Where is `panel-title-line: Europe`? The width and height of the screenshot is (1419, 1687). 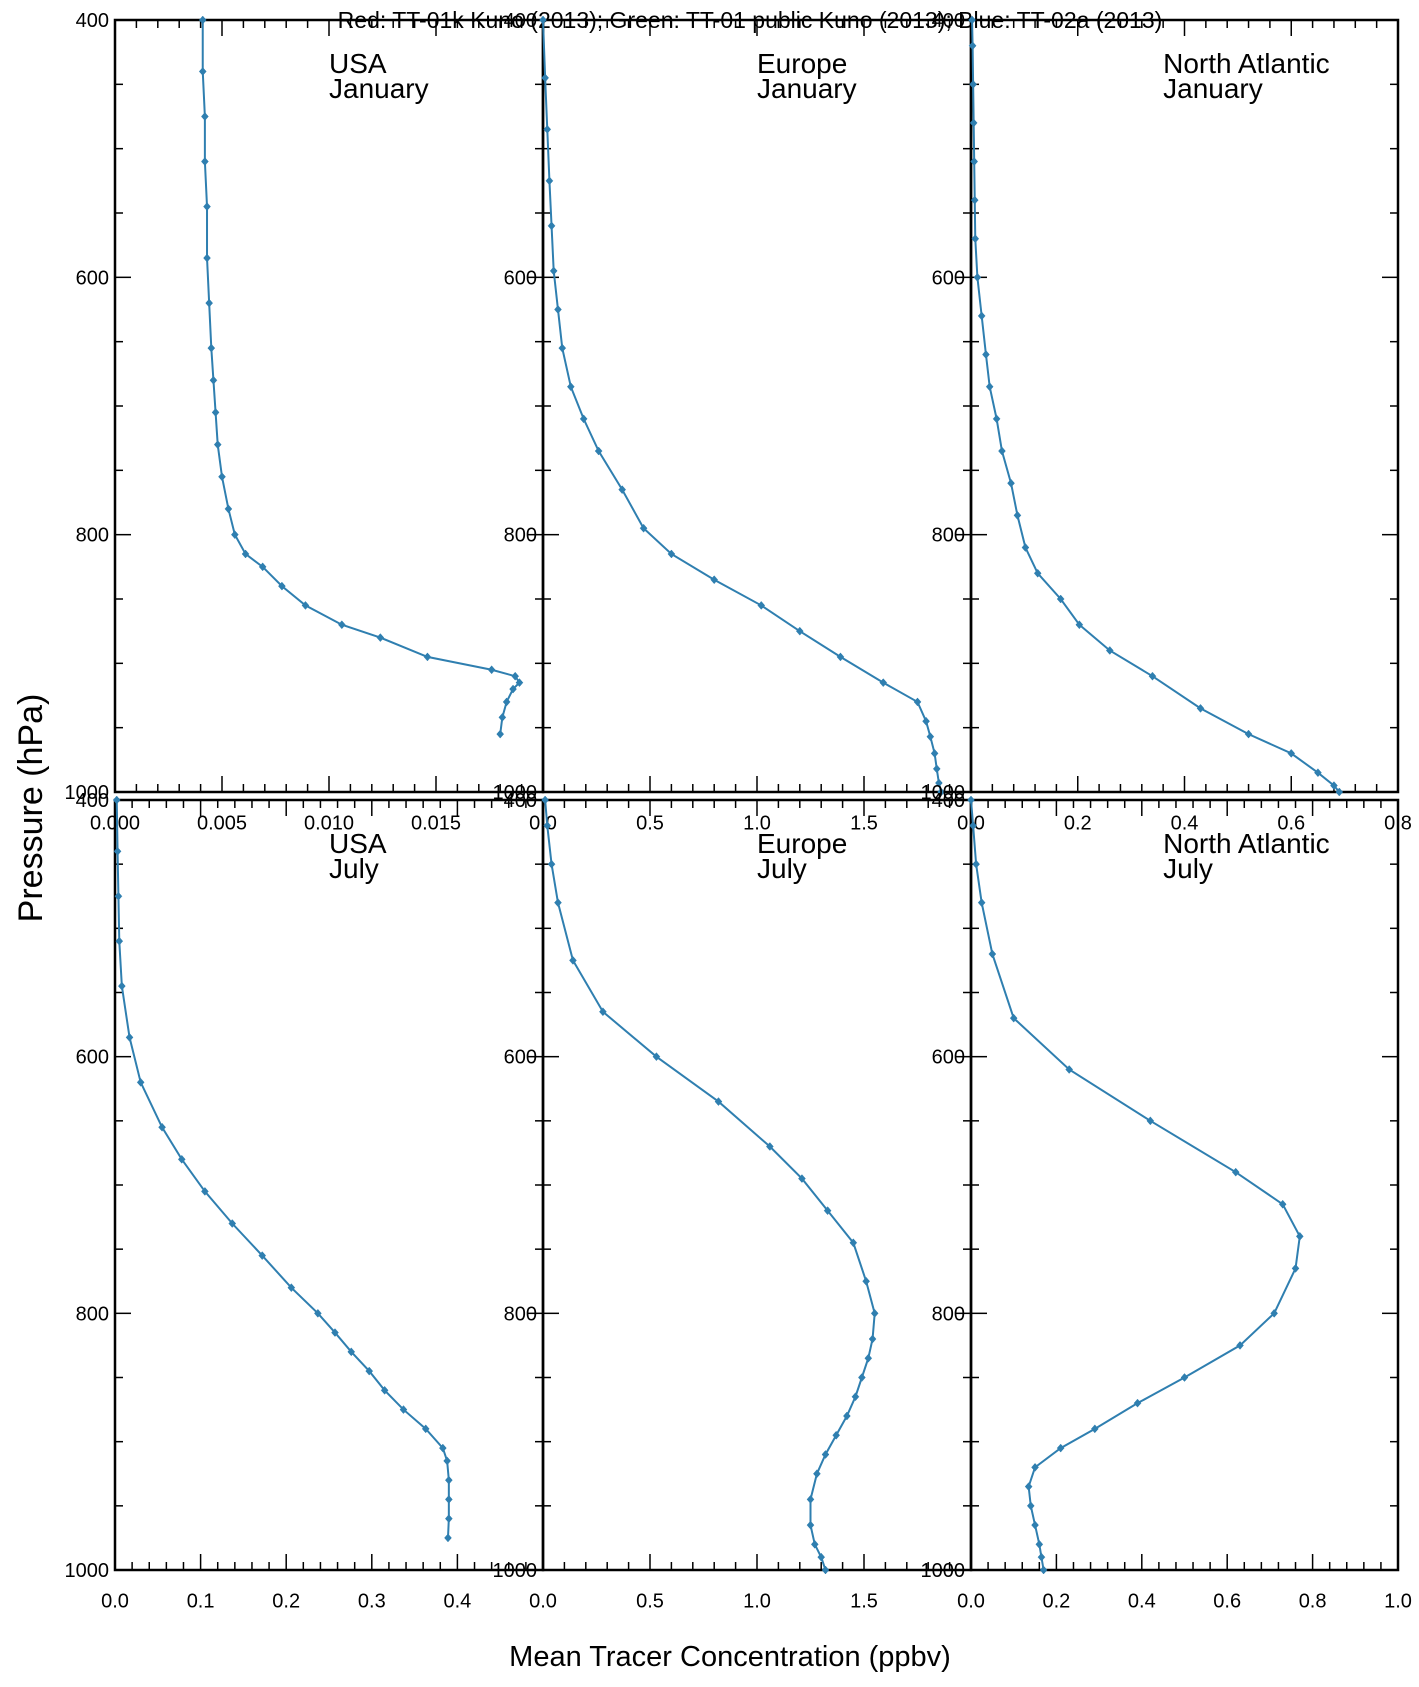
panel-title-line: Europe is located at coordinates (802, 843).